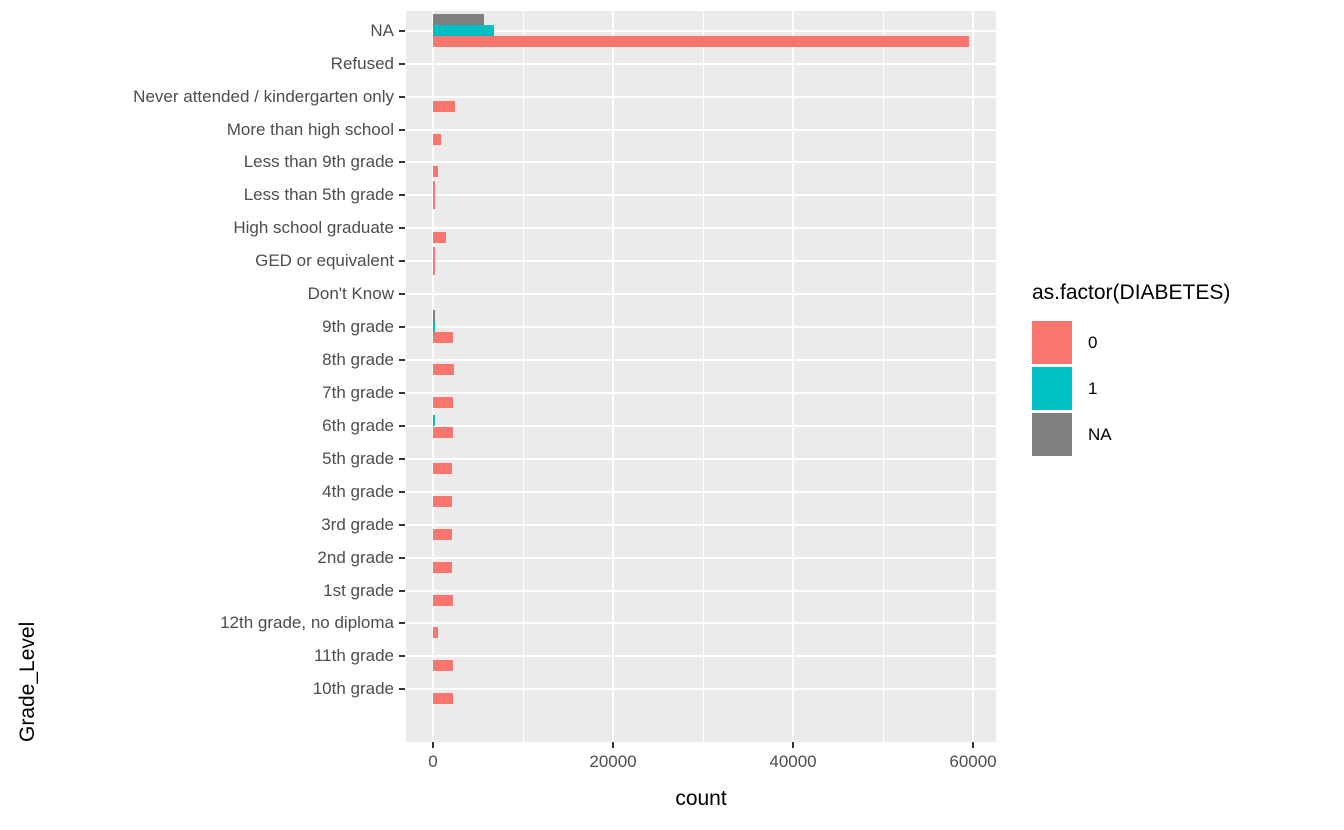 The image size is (1344, 830). What do you see at coordinates (701, 798) in the screenshot?
I see `x-axis-title: count` at bounding box center [701, 798].